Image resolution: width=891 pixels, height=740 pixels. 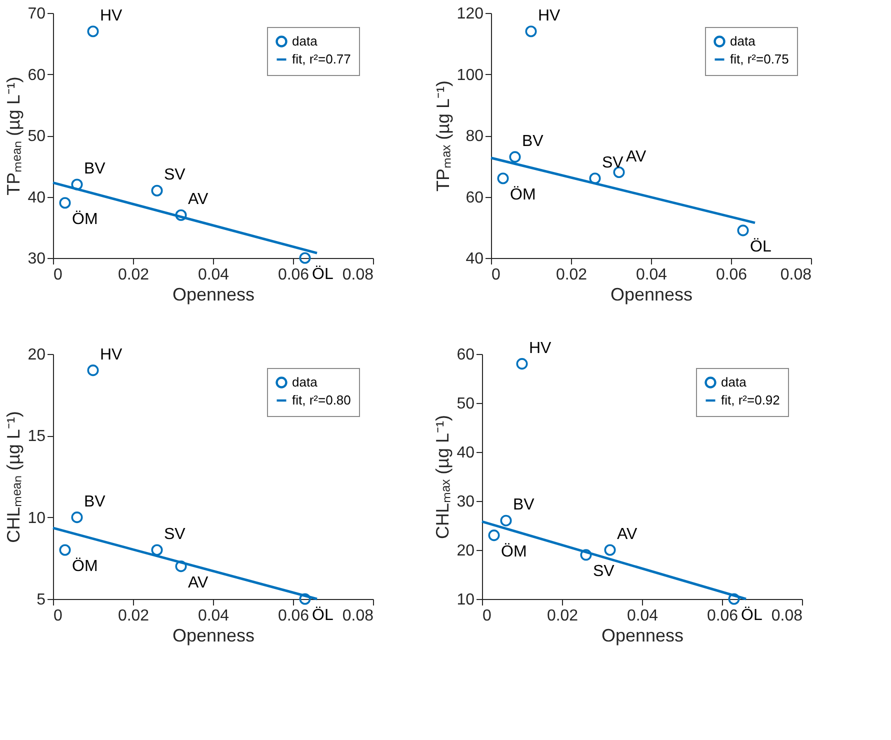 What do you see at coordinates (14, 477) in the screenshot?
I see `y-axis-title: CHLₘₑₐₙ (µg L⁻¹)` at bounding box center [14, 477].